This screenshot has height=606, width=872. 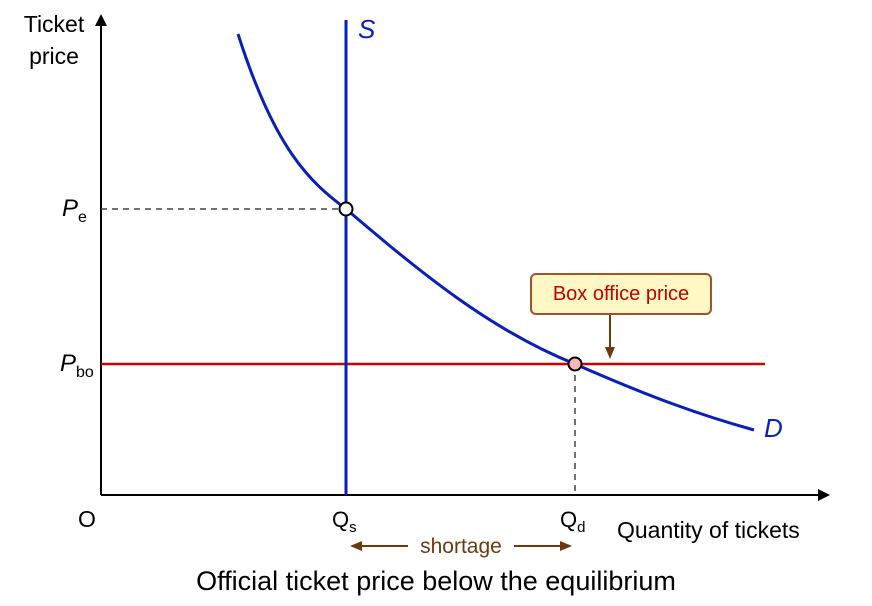 What do you see at coordinates (87, 519) in the screenshot?
I see `origin-label: O` at bounding box center [87, 519].